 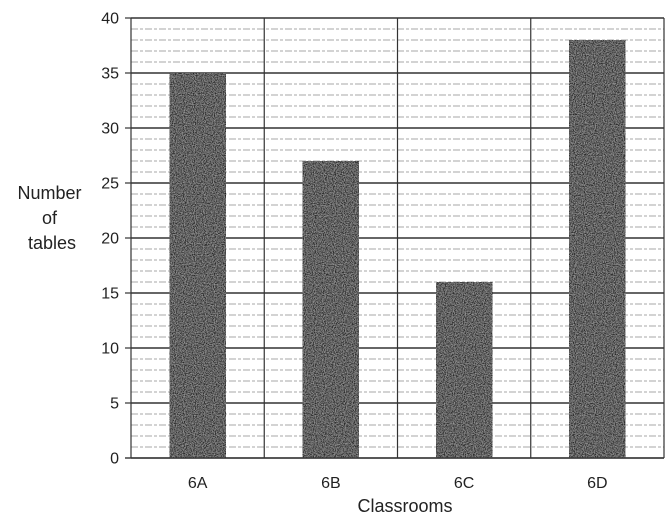 I want to click on y-tick-label: 5, so click(x=114, y=404).